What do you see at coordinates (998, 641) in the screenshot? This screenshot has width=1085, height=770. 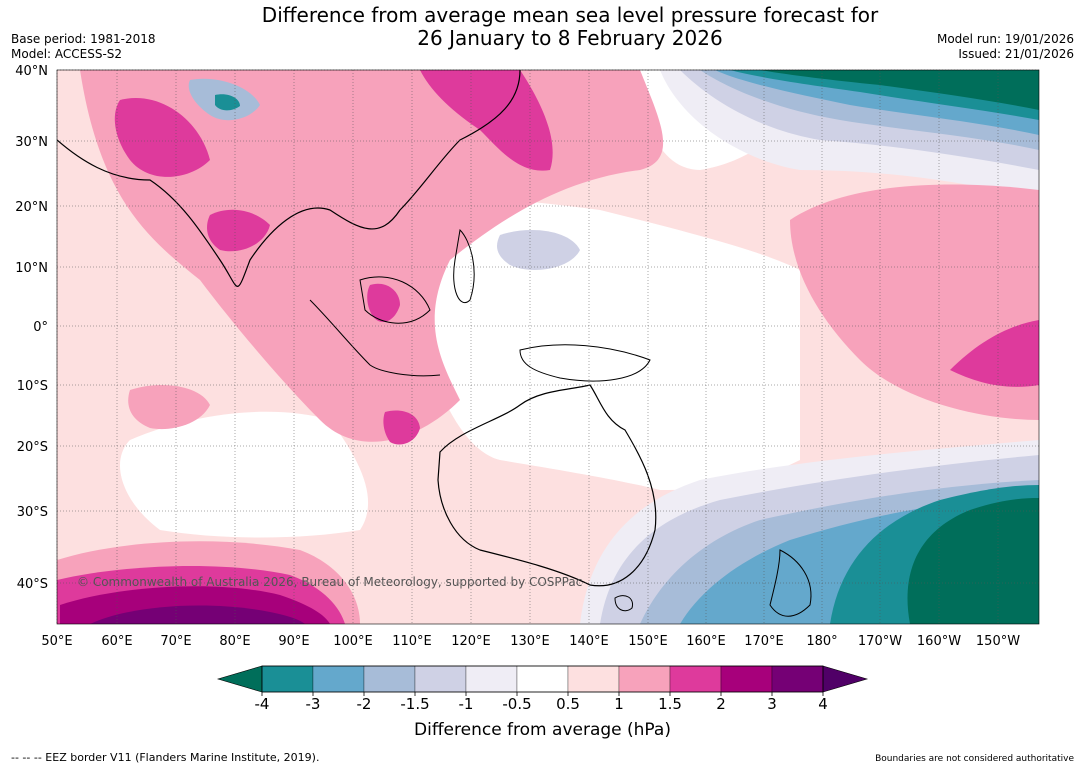 I see `lon-label: 150°W` at bounding box center [998, 641].